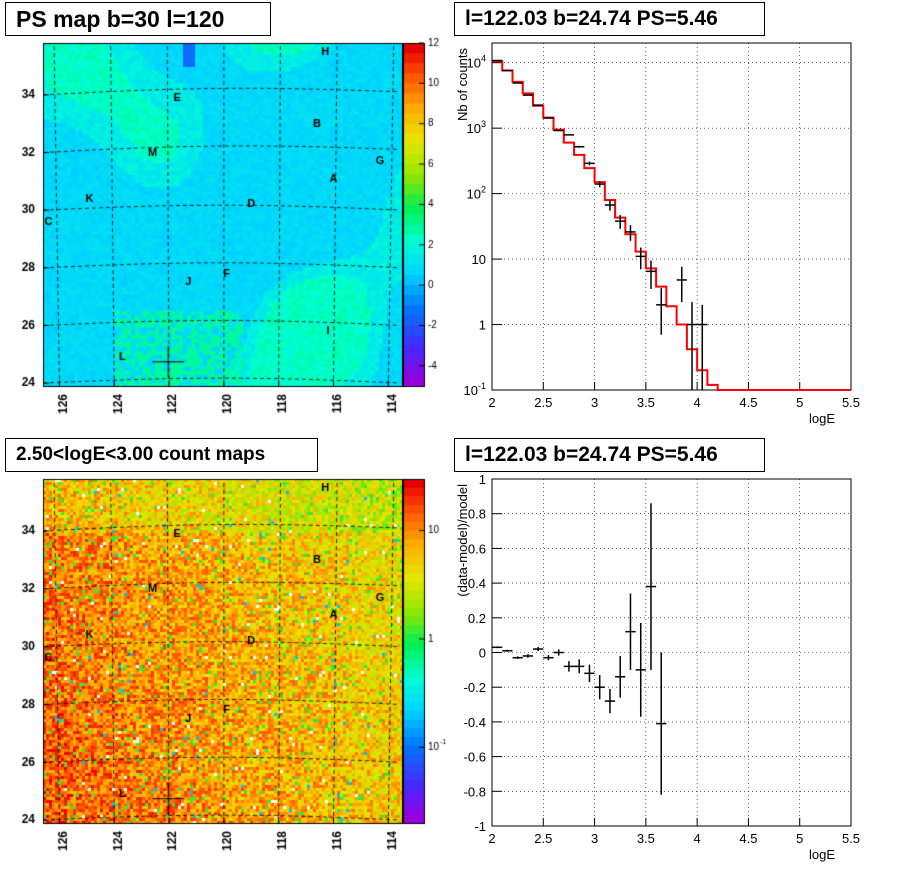 This screenshot has width=898, height=871. Describe the element at coordinates (851, 402) in the screenshot. I see `spectrum-x-tick-label: 5.5` at that location.